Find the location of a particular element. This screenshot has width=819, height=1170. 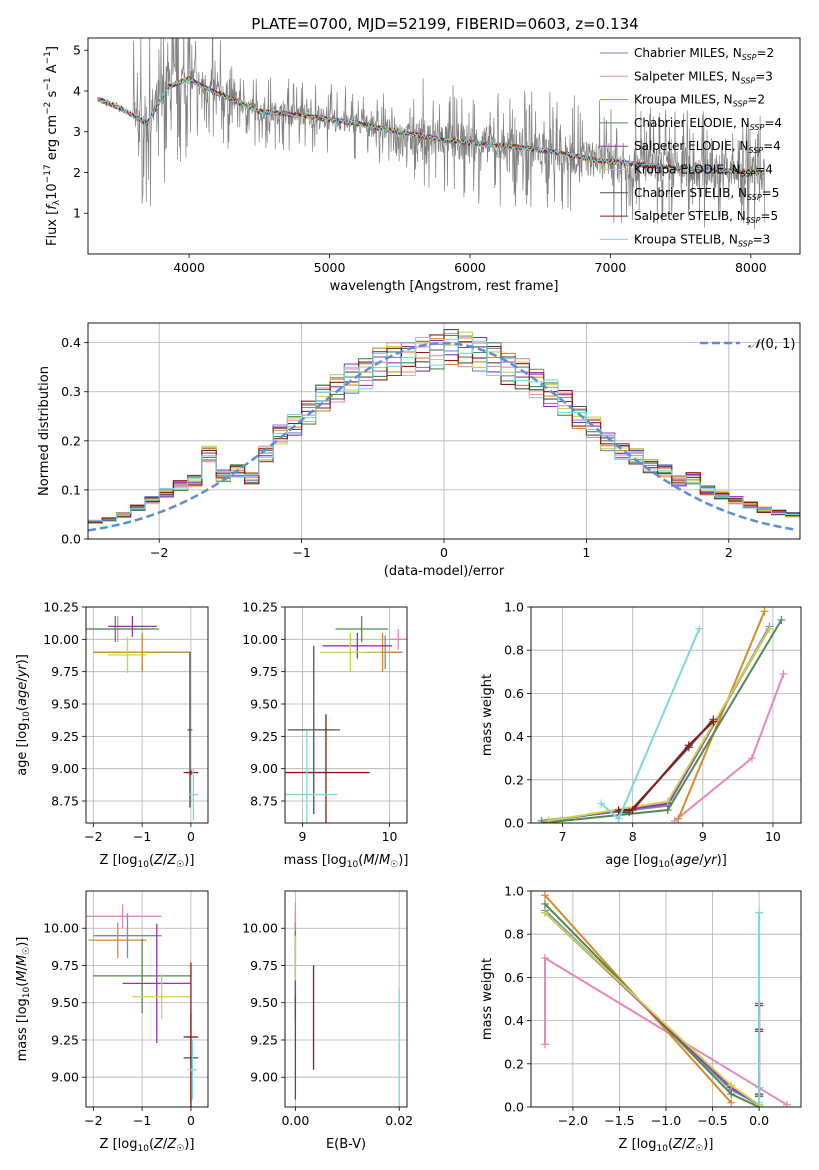

y-axis-label: Flux [fλ10−17 erg cm−2 s−1 A−1] is located at coordinates (52, 146).